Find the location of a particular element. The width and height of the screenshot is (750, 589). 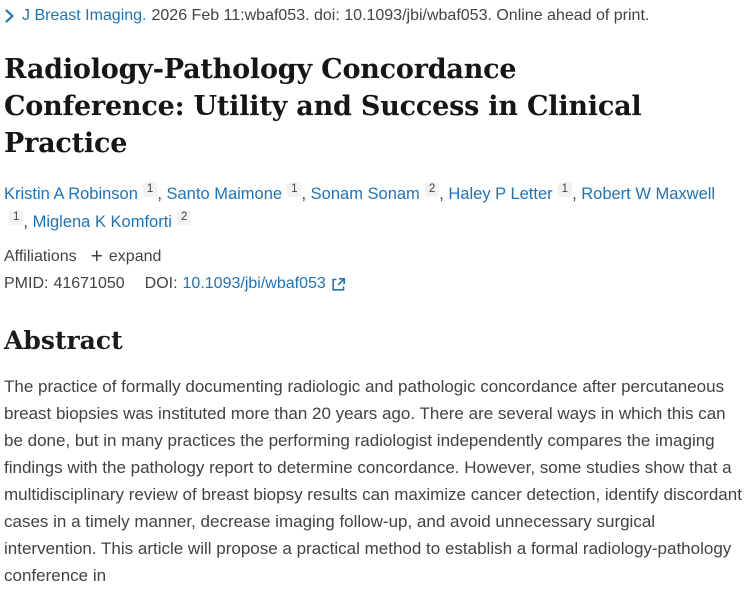

expand-button-label: expand is located at coordinates (135, 256).